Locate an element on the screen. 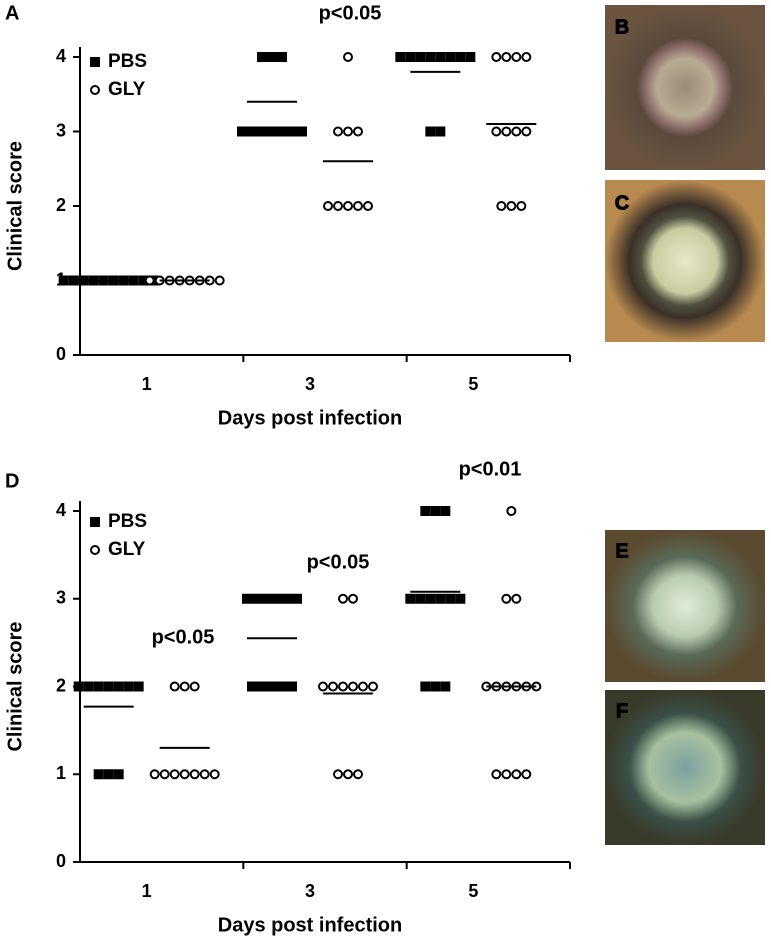 This screenshot has width=771, height=945. legend-label: PBS is located at coordinates (127, 61).